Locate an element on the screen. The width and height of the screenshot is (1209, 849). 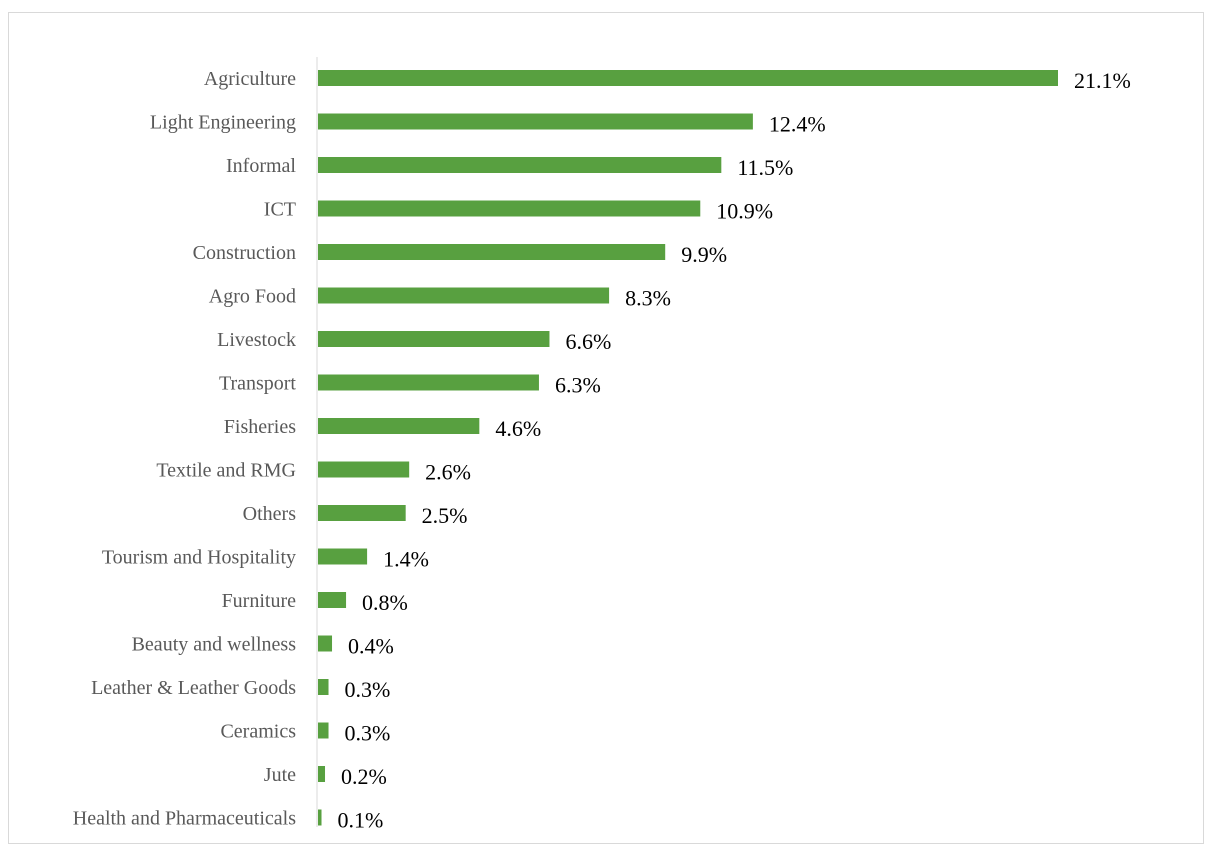
bar-construction is located at coordinates (492, 252).